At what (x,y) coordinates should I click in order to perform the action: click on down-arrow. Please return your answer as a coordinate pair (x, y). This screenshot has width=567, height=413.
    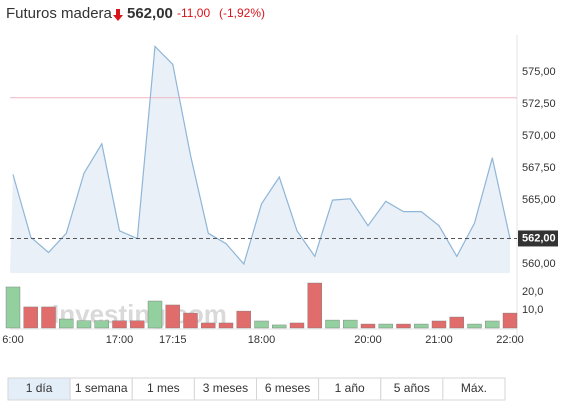
    Looking at the image, I should click on (118, 15).